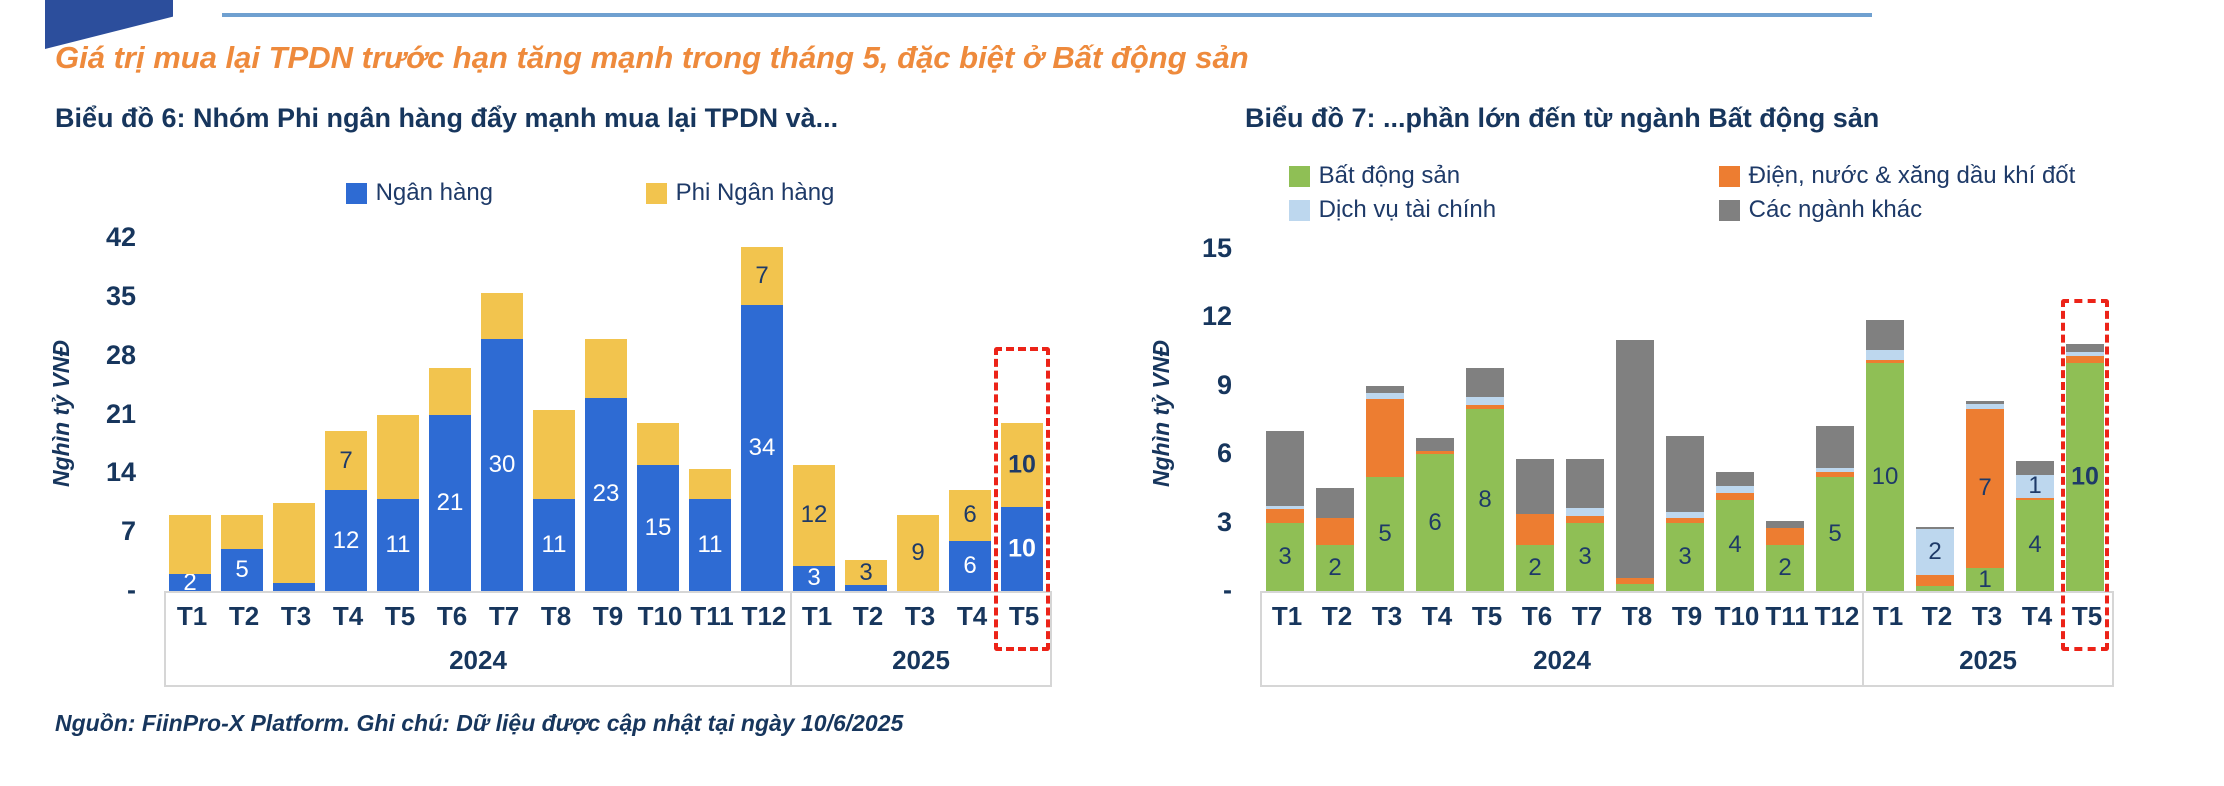 This screenshot has width=2224, height=786. What do you see at coordinates (120, 354) in the screenshot?
I see `y-tick-label: 28` at bounding box center [120, 354].